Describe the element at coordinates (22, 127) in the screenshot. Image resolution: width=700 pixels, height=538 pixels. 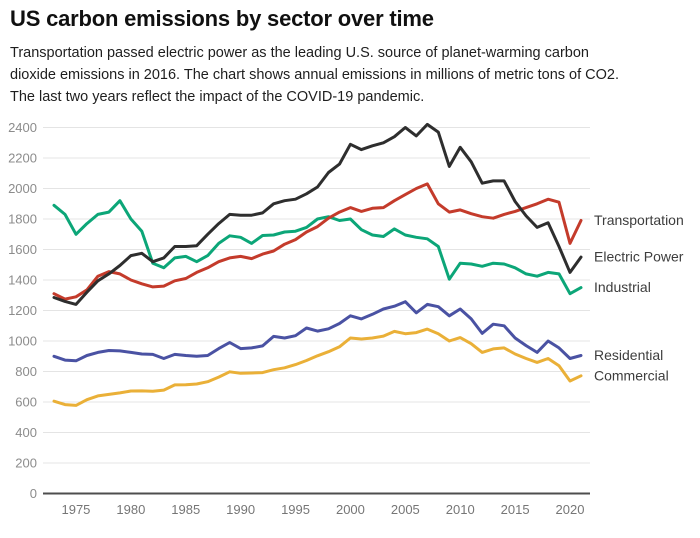
I see `y-tick-label: 2400` at that location.